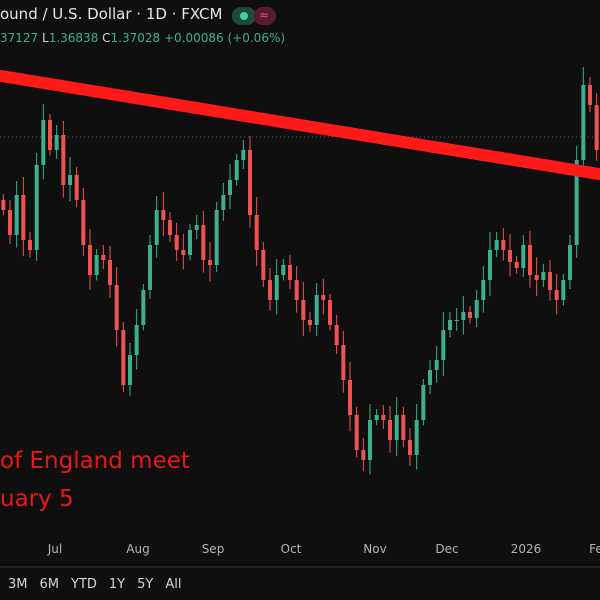  I want to click on symbol-title: ound / U.S. Dollar · 1D · FXCM, so click(111, 14).